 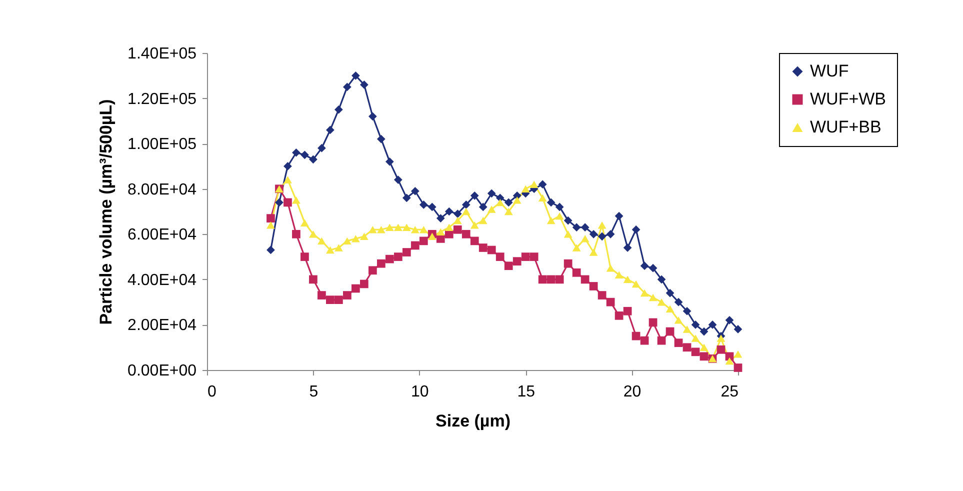 What do you see at coordinates (420, 392) in the screenshot?
I see `x-tick-label: 10` at bounding box center [420, 392].